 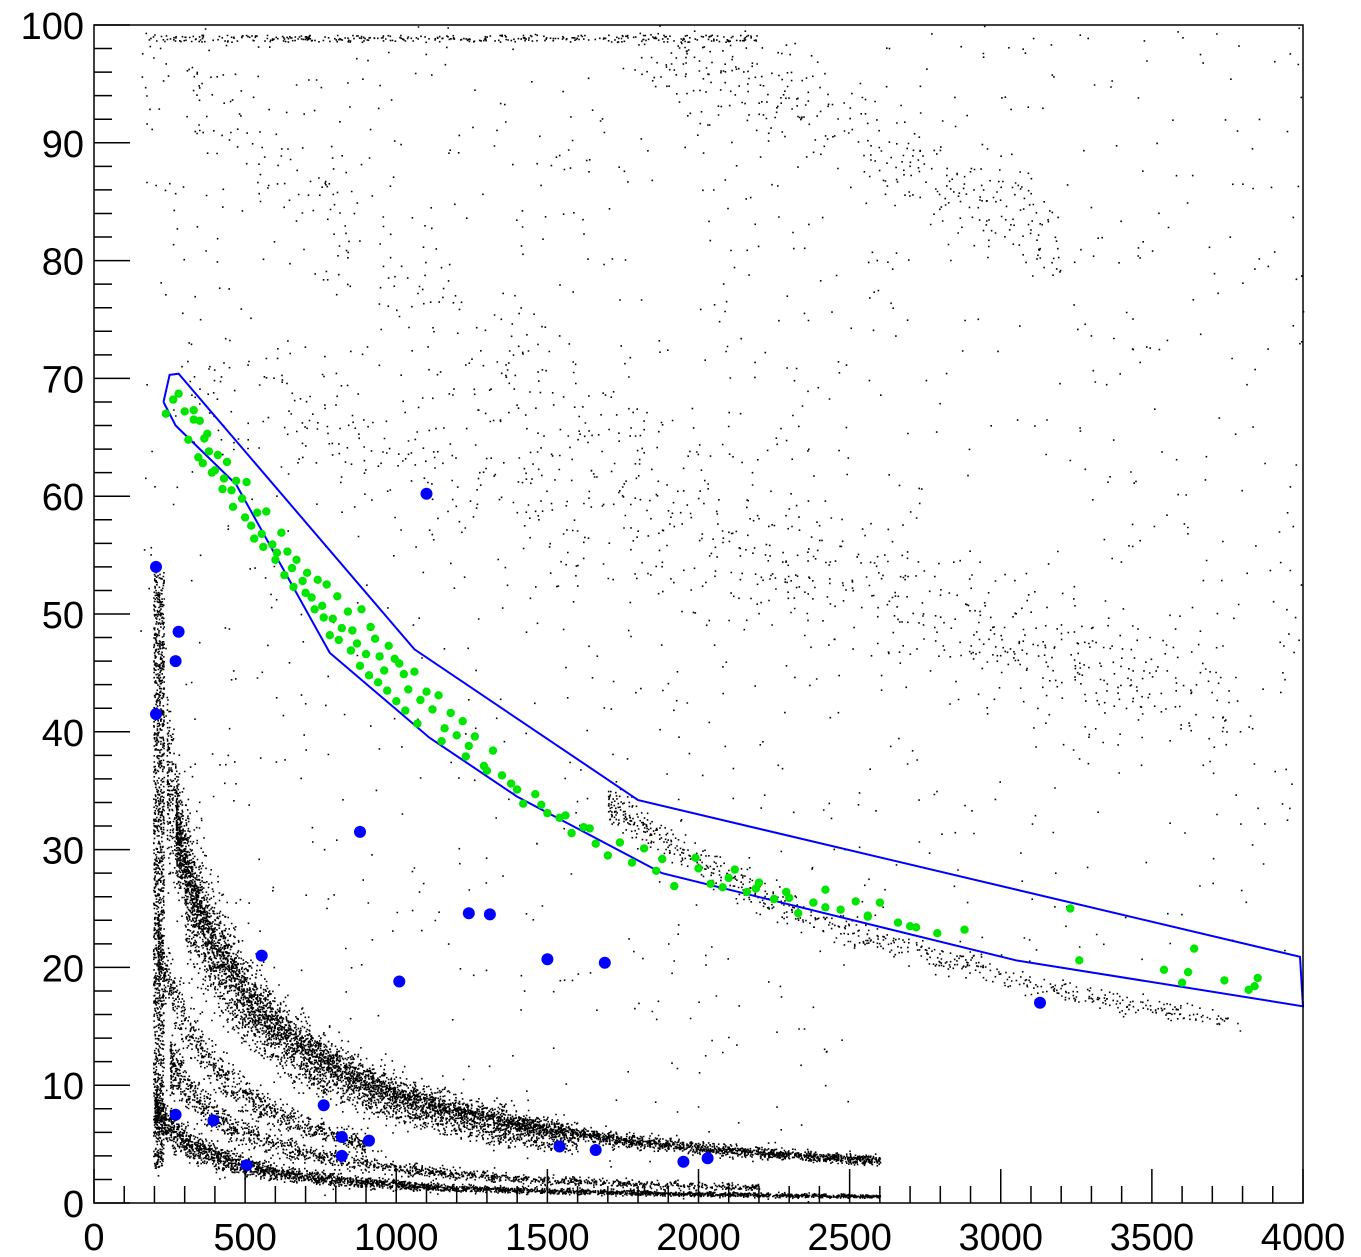 I want to click on y-tick-label: 70, so click(x=63, y=380).